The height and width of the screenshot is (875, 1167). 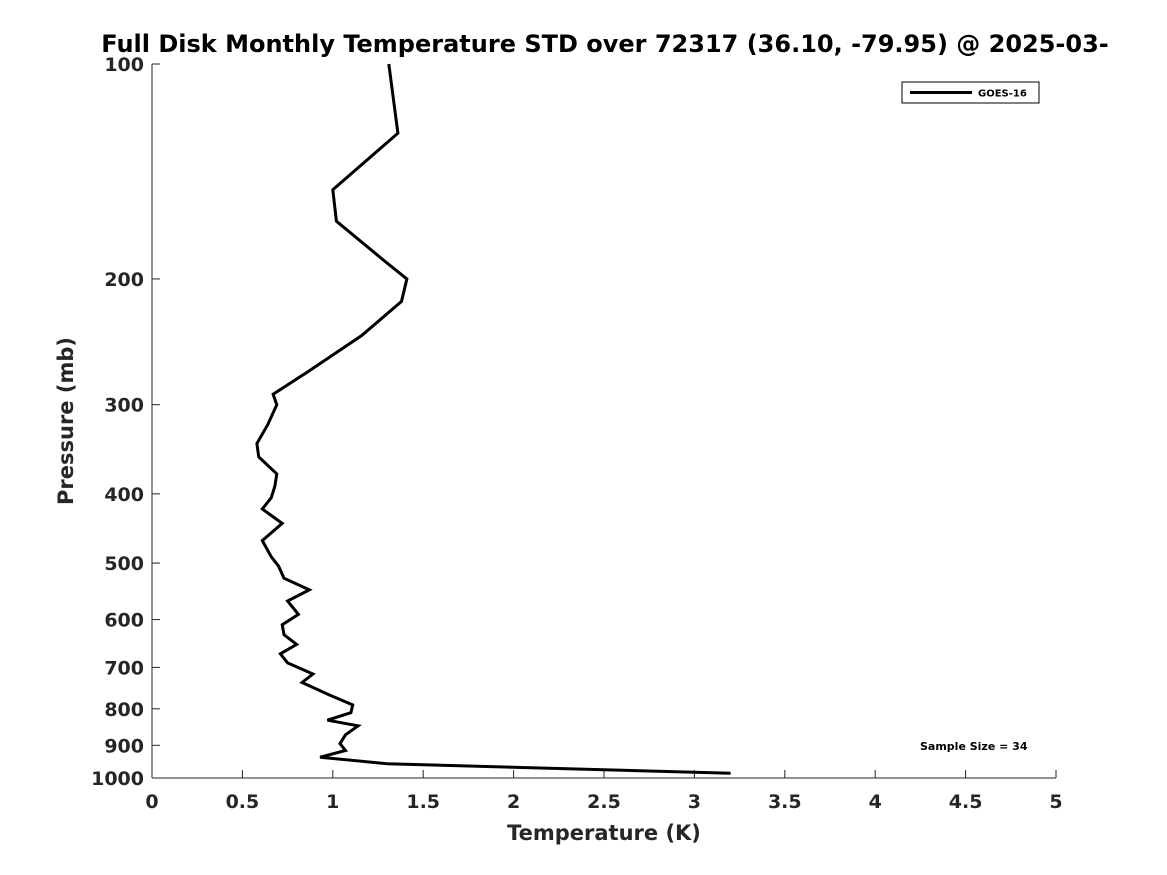 What do you see at coordinates (1002, 94) in the screenshot?
I see `legend-label: GOES-16` at bounding box center [1002, 94].